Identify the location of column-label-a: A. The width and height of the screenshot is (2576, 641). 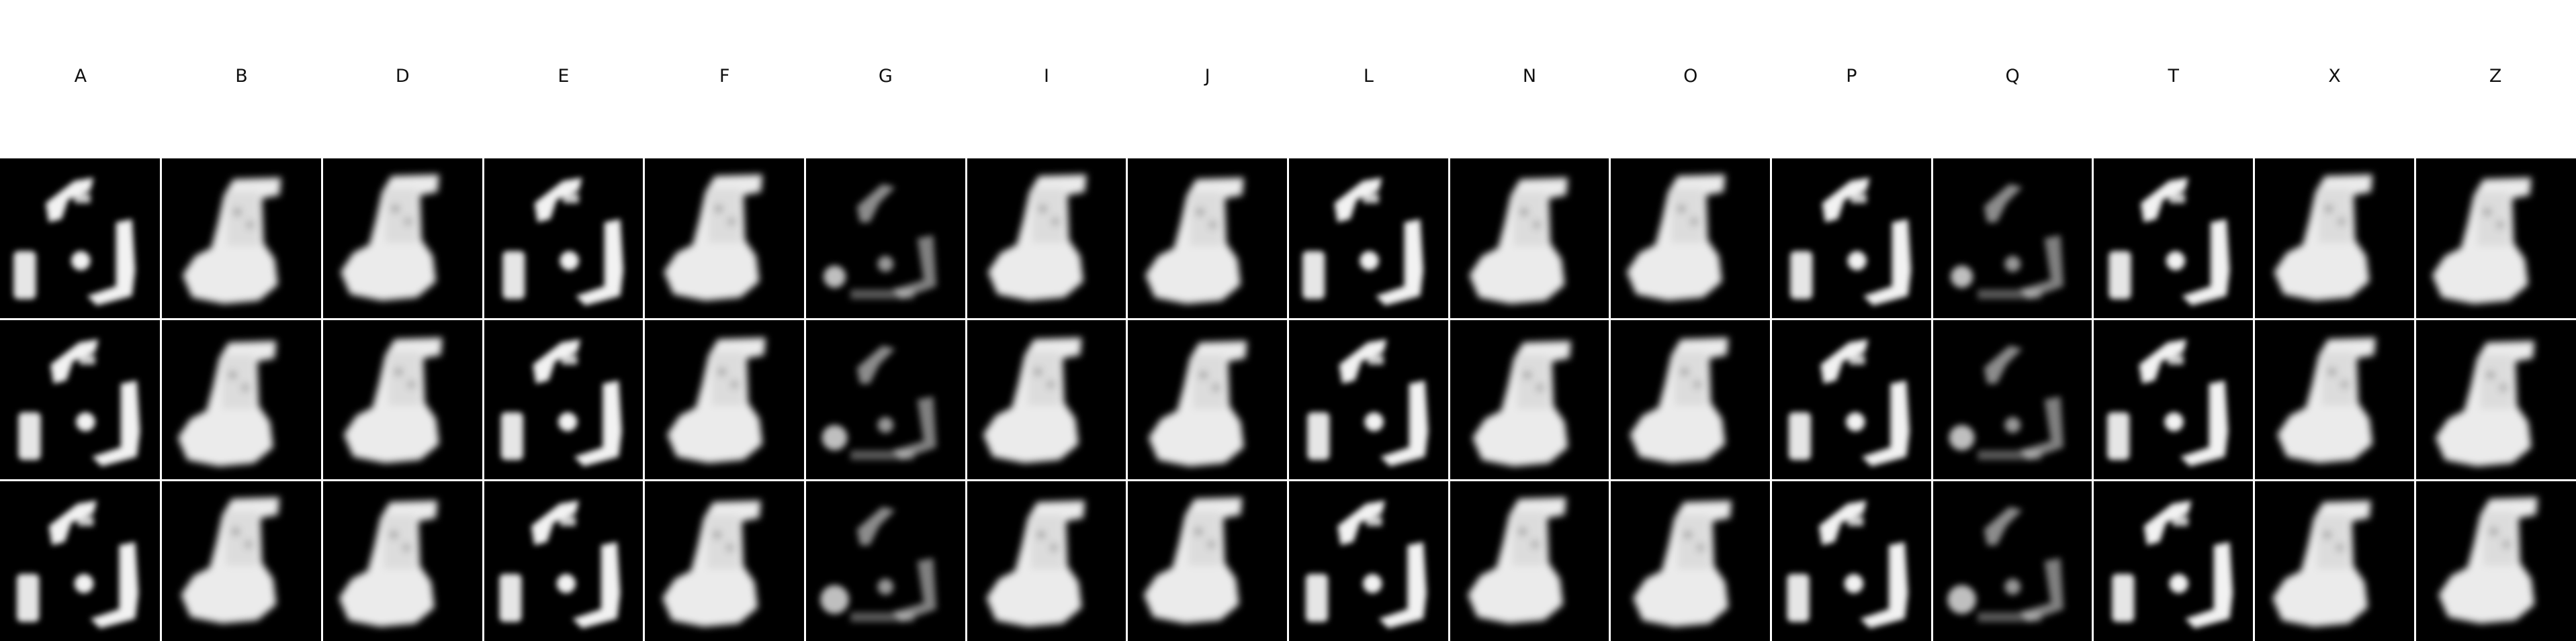
(80, 76).